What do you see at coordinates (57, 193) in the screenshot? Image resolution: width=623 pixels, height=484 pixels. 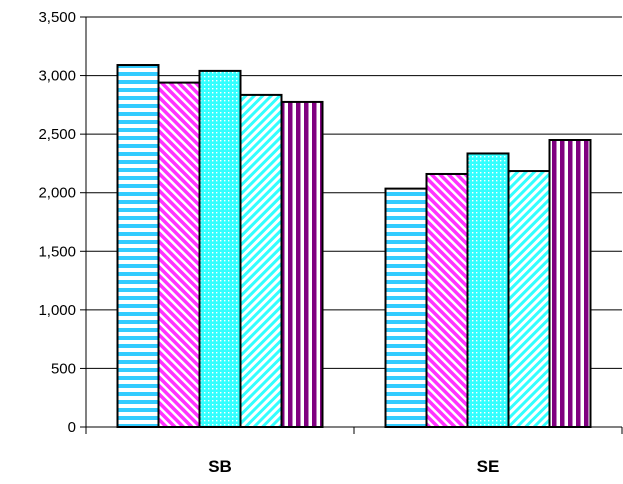 I see `y-tick-label: 2,000` at bounding box center [57, 193].